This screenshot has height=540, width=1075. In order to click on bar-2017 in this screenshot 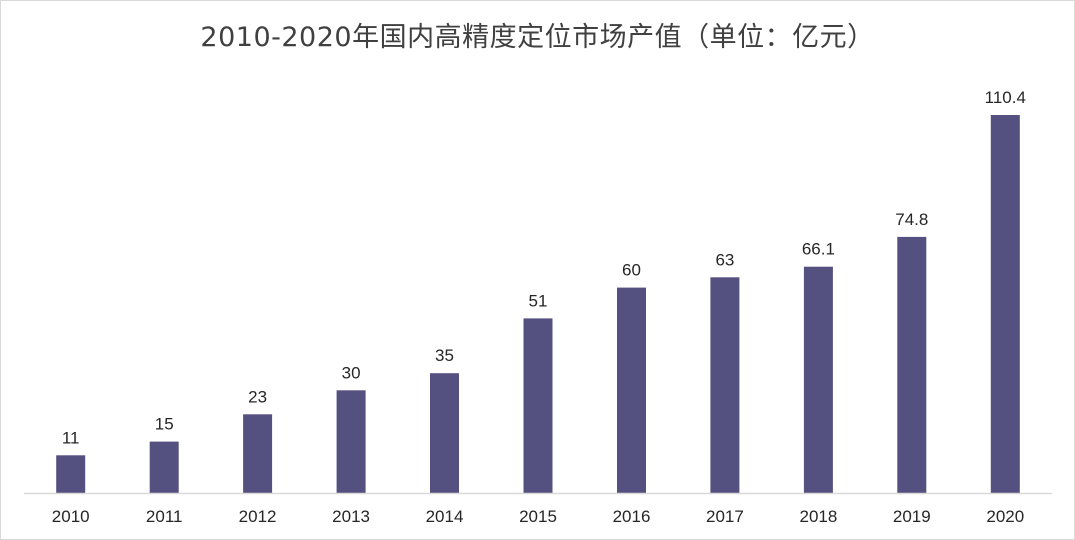, I will do `click(725, 385)`.